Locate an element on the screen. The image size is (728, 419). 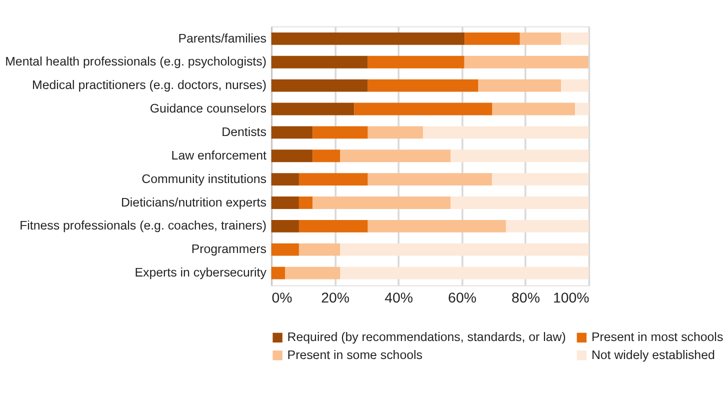
y-tick-label: Dieticians/nutrition experts is located at coordinates (193, 202).